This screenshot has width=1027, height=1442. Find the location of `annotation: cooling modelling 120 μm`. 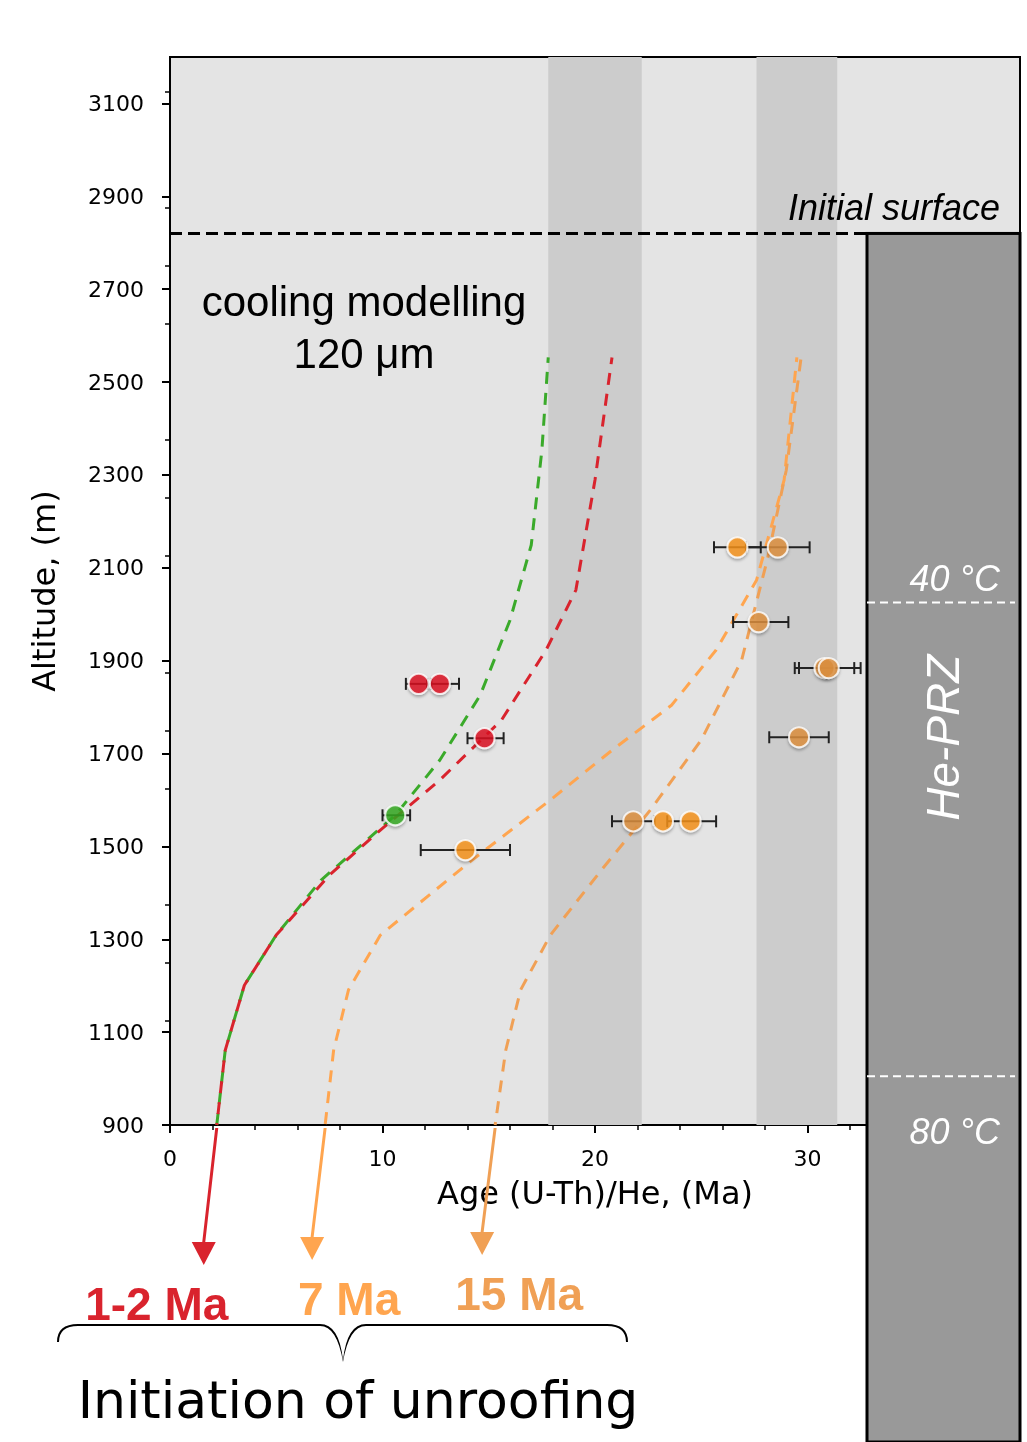

annotation: cooling modelling 120 μm is located at coordinates (364, 327).